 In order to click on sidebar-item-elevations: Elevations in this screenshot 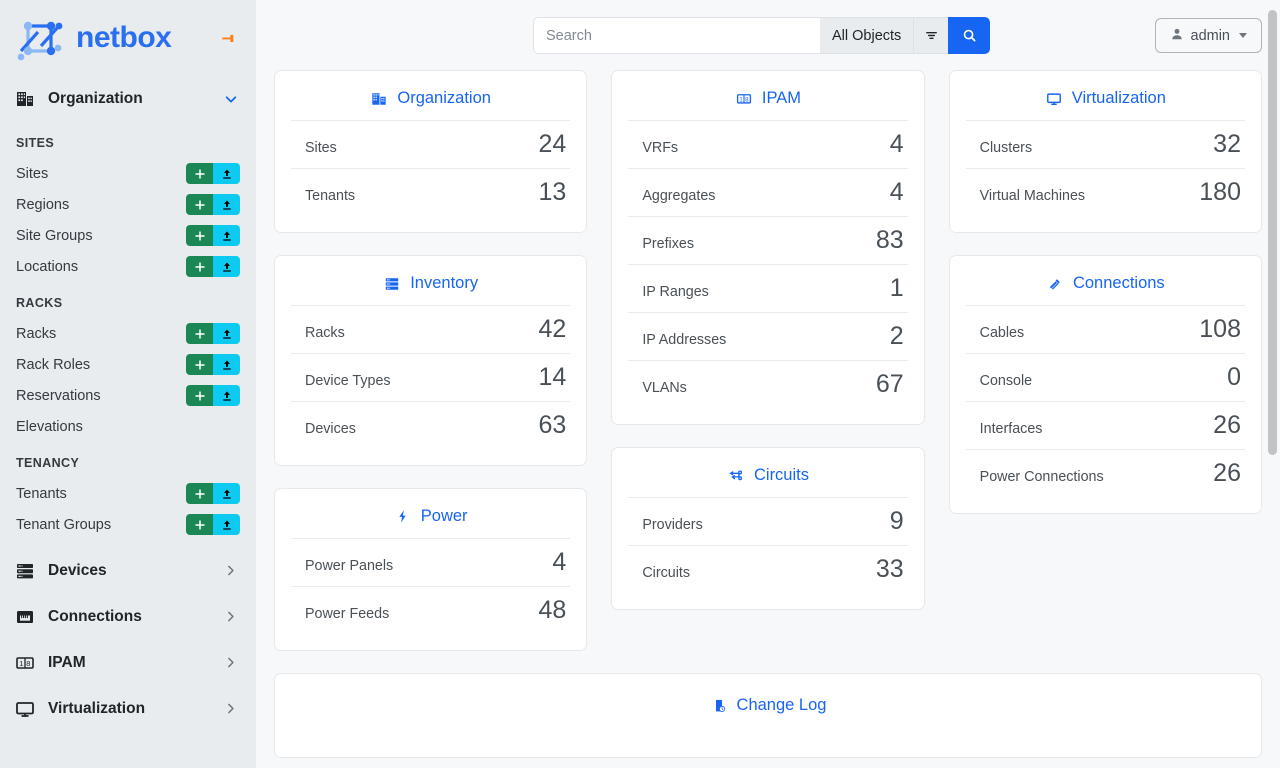, I will do `click(128, 426)`.